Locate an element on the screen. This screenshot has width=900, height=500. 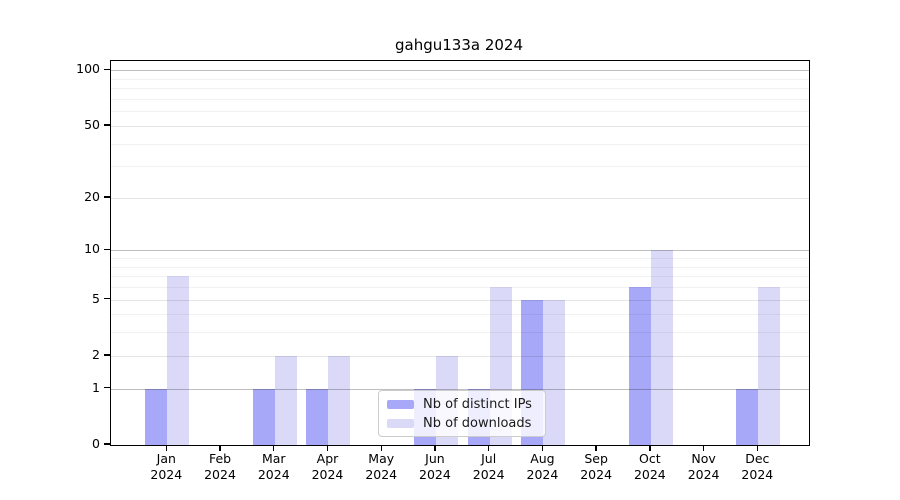
x-axis-tick-label-jan: Jan 2024 is located at coordinates (166, 466).